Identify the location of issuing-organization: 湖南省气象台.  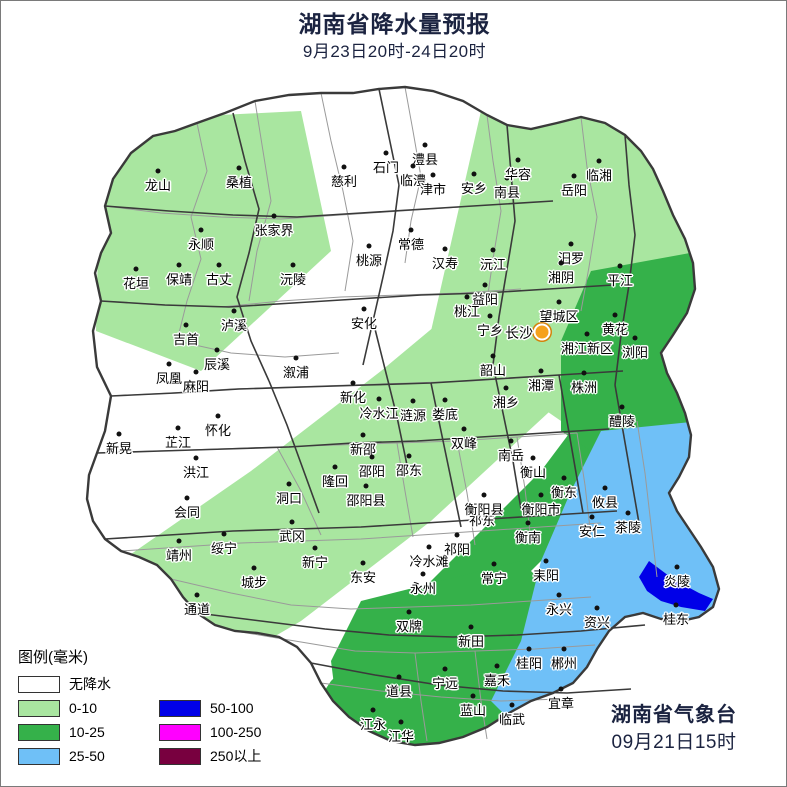
(674, 715).